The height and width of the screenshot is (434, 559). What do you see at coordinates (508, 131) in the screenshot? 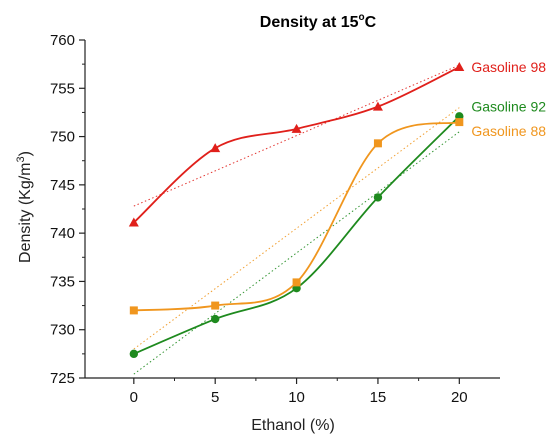
I see `series-label-gasoline-88: Gasoline 88` at bounding box center [508, 131].